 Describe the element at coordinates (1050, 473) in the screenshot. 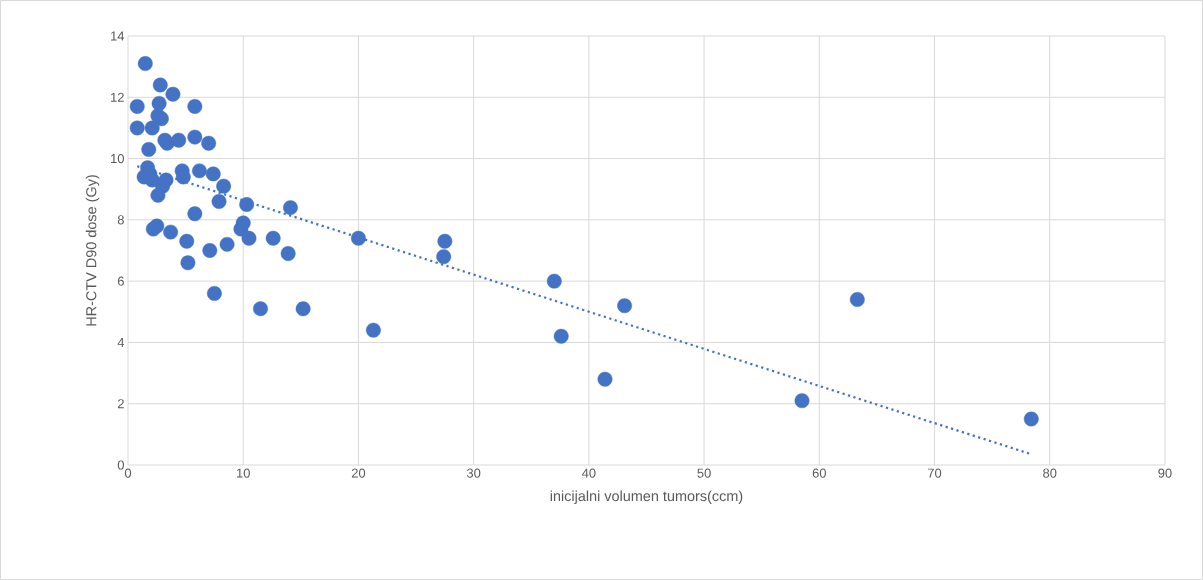

I see `x-tick-label: 80` at that location.